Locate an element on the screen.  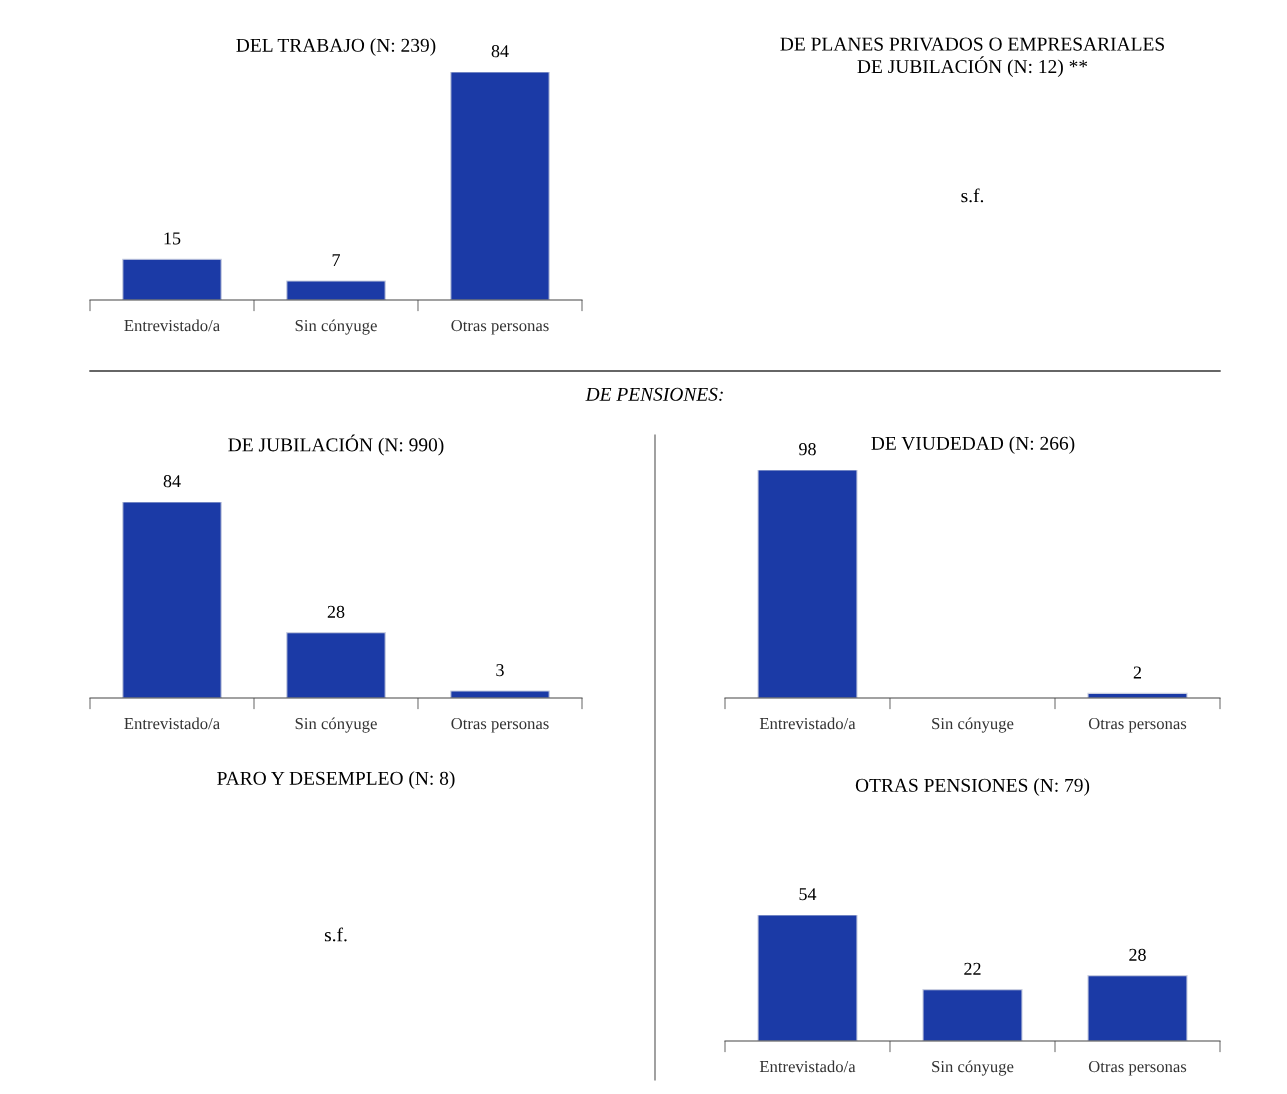
chart-title: DE JUBILACIÓN (N: 990) is located at coordinates (336, 445).